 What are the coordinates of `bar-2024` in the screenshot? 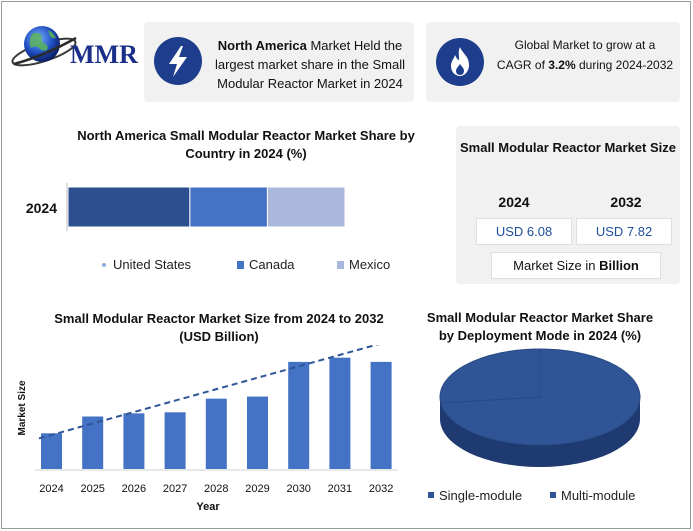 It's located at (51, 451).